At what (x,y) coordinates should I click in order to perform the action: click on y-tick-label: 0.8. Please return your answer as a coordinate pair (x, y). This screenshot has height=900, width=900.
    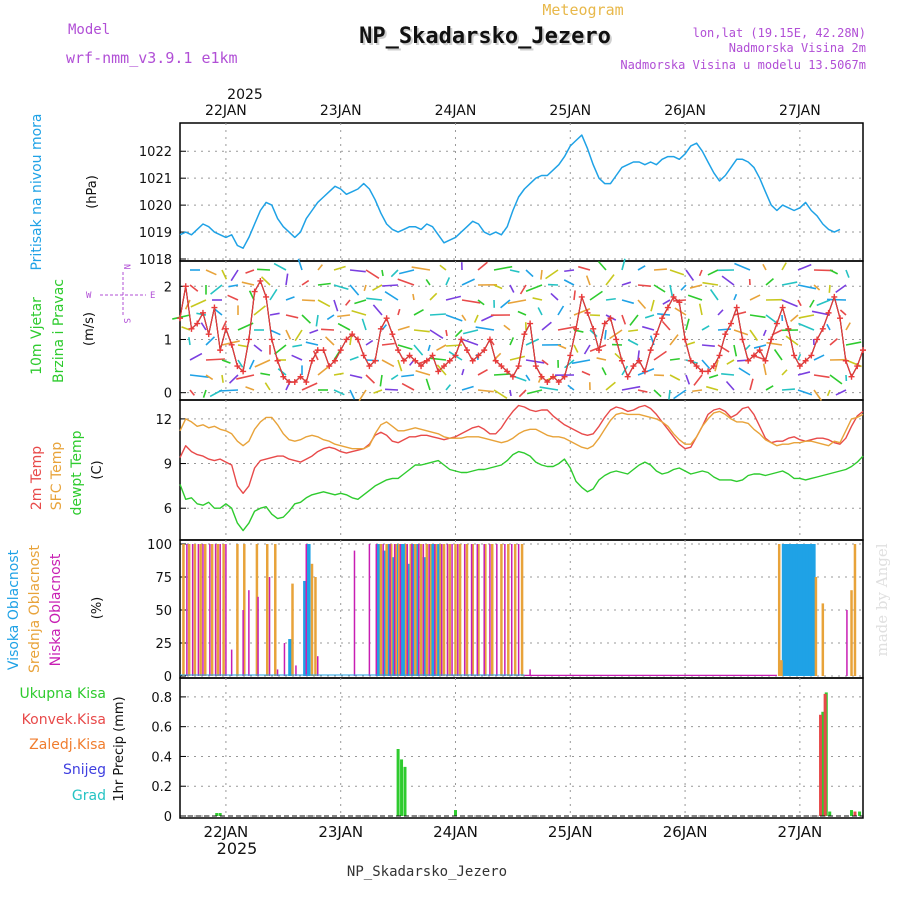
    Looking at the image, I should click on (161, 698).